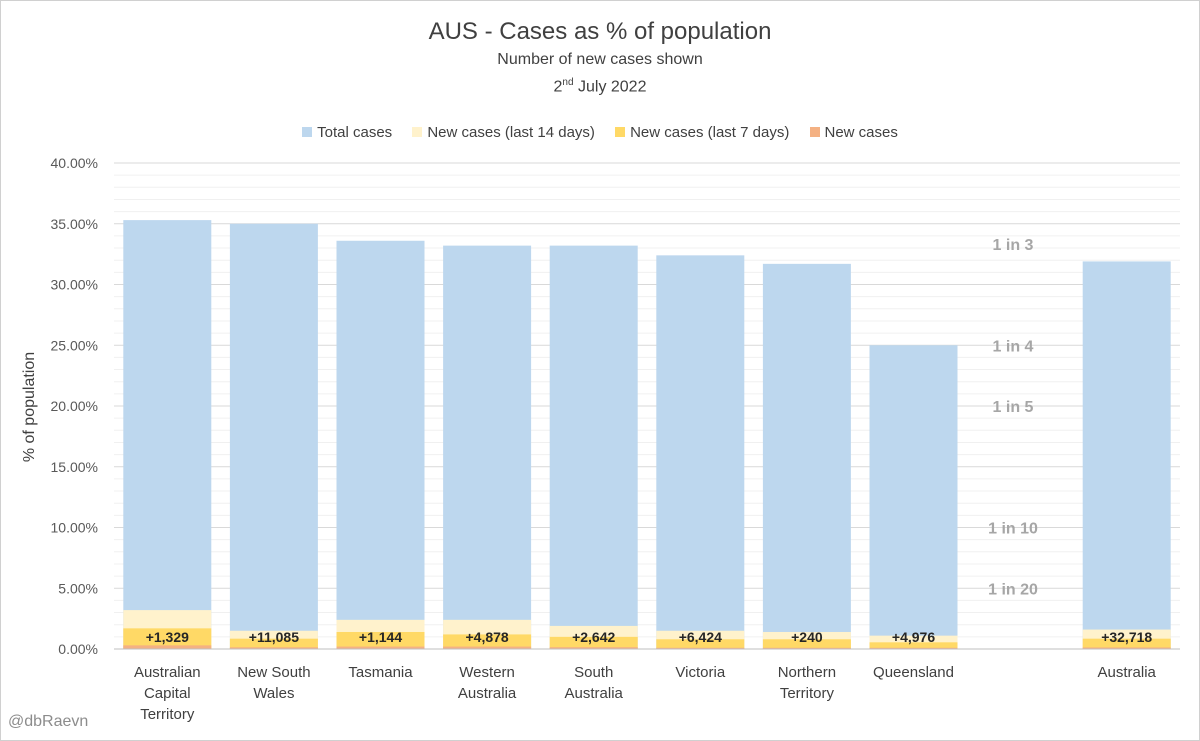 This screenshot has height=741, width=1200. I want to click on x-tick-label-line: Capital, so click(167, 693).